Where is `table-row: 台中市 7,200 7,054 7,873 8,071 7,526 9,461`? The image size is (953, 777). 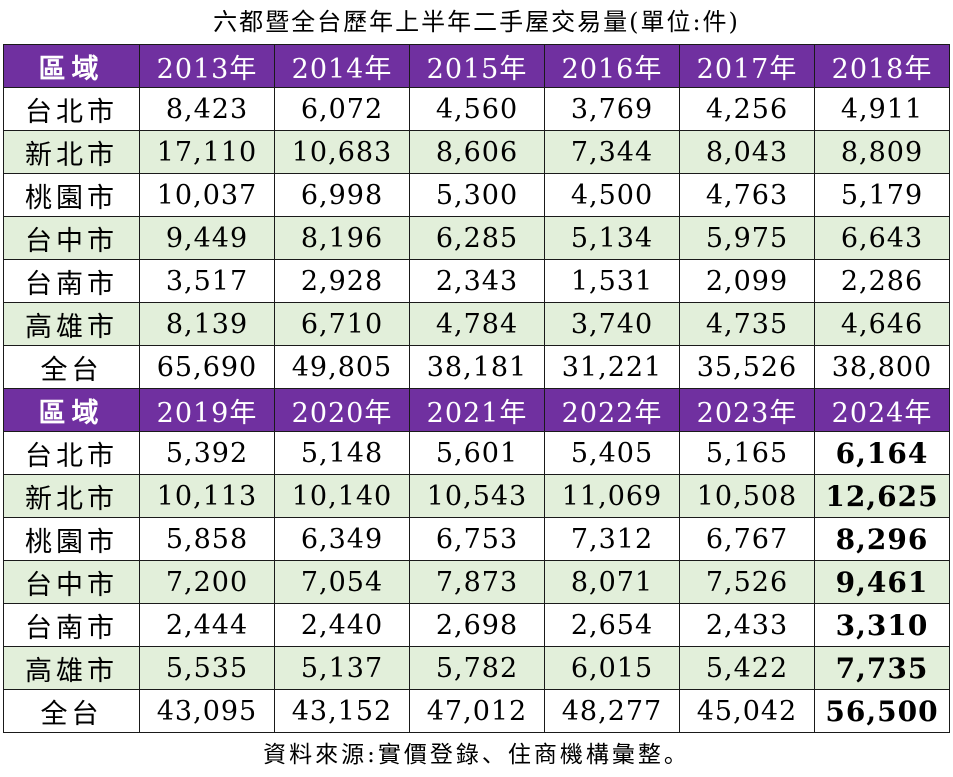 table-row: 台中市 7,200 7,054 7,873 8,071 7,526 9,461 is located at coordinates (476, 582).